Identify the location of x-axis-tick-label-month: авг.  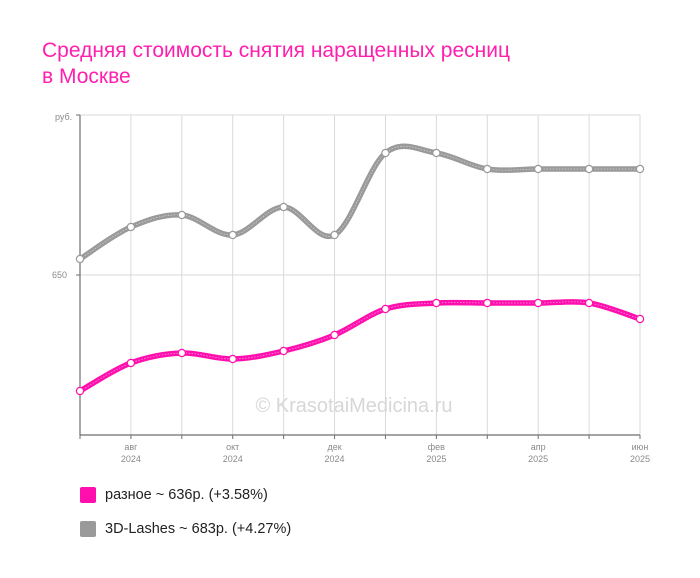
(131, 447).